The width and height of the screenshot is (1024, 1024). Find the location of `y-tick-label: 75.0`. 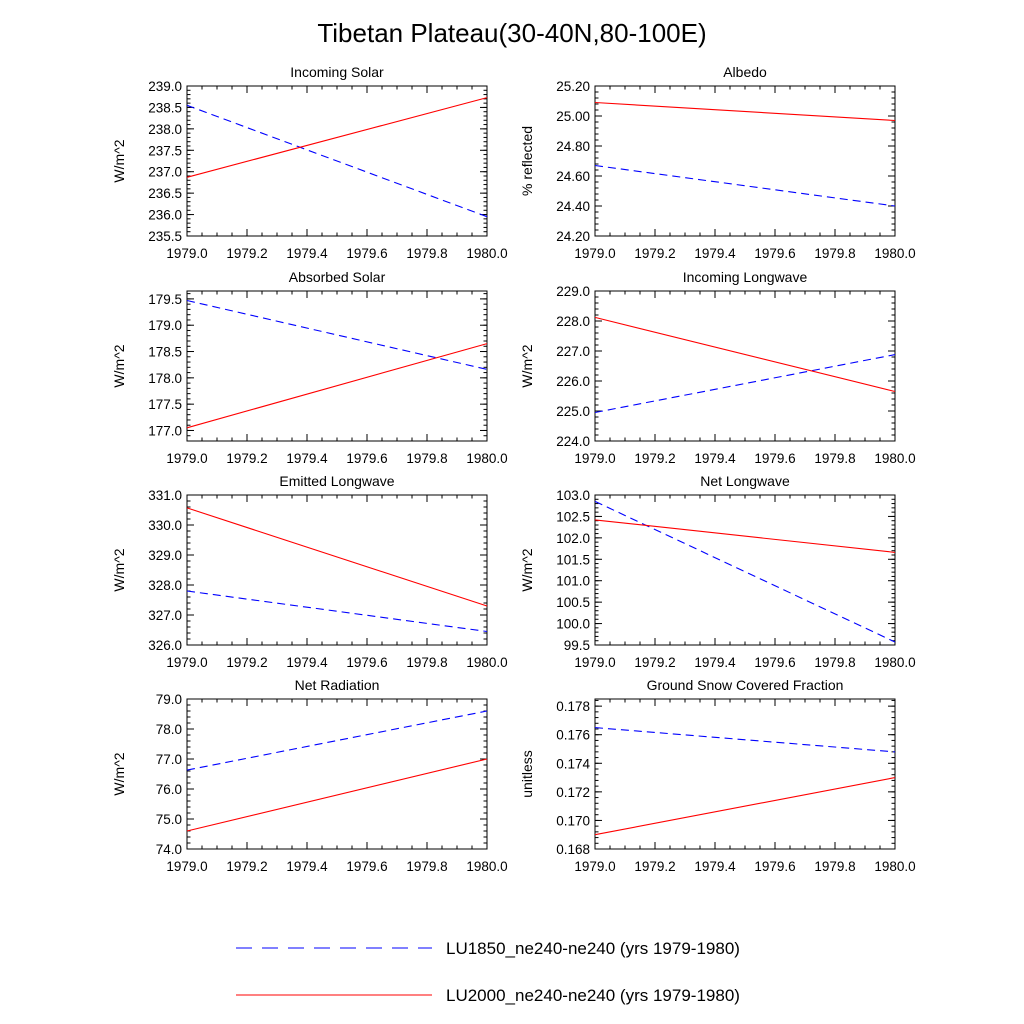

y-tick-label: 75.0 is located at coordinates (169, 819).